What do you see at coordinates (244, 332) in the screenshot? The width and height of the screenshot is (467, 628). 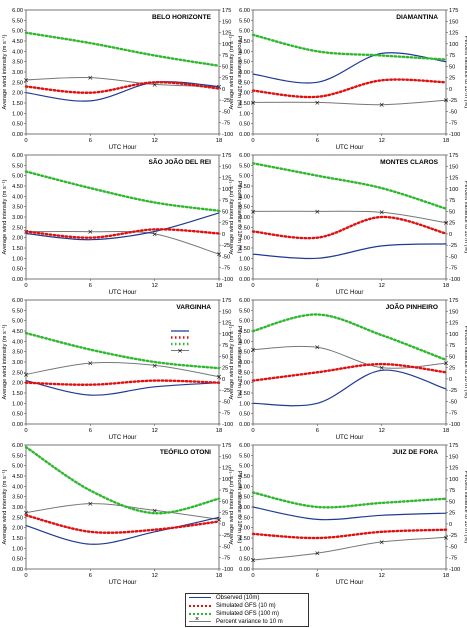 I see `y-left-tick-label: 4.50` at bounding box center [244, 332].